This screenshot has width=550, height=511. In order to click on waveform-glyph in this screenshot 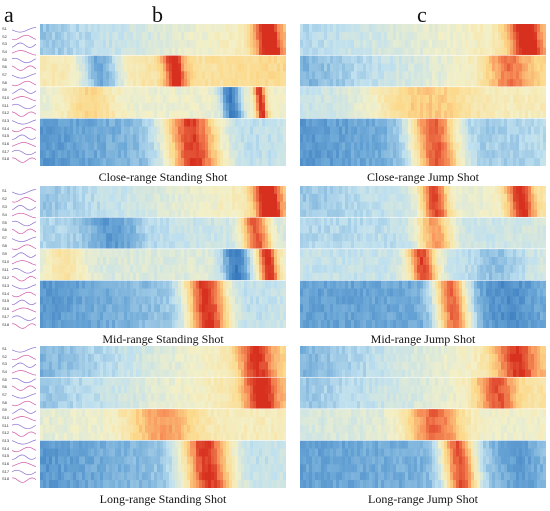, I will do `click(24, 357)`.